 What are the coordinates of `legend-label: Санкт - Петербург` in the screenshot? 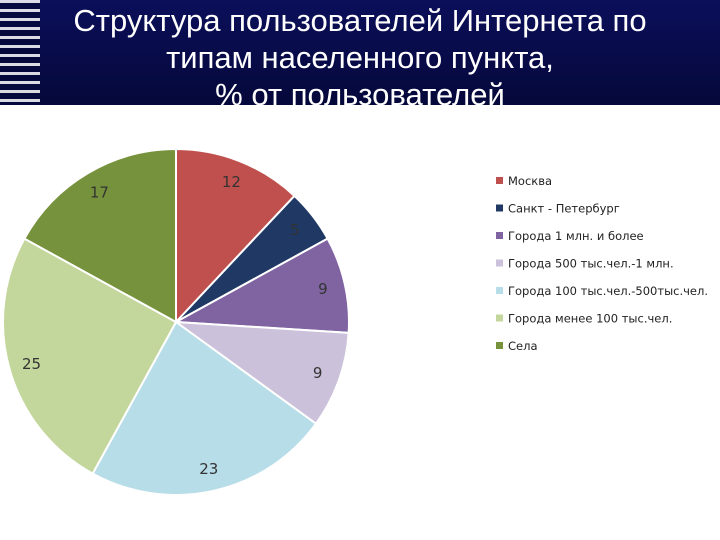 It's located at (564, 209).